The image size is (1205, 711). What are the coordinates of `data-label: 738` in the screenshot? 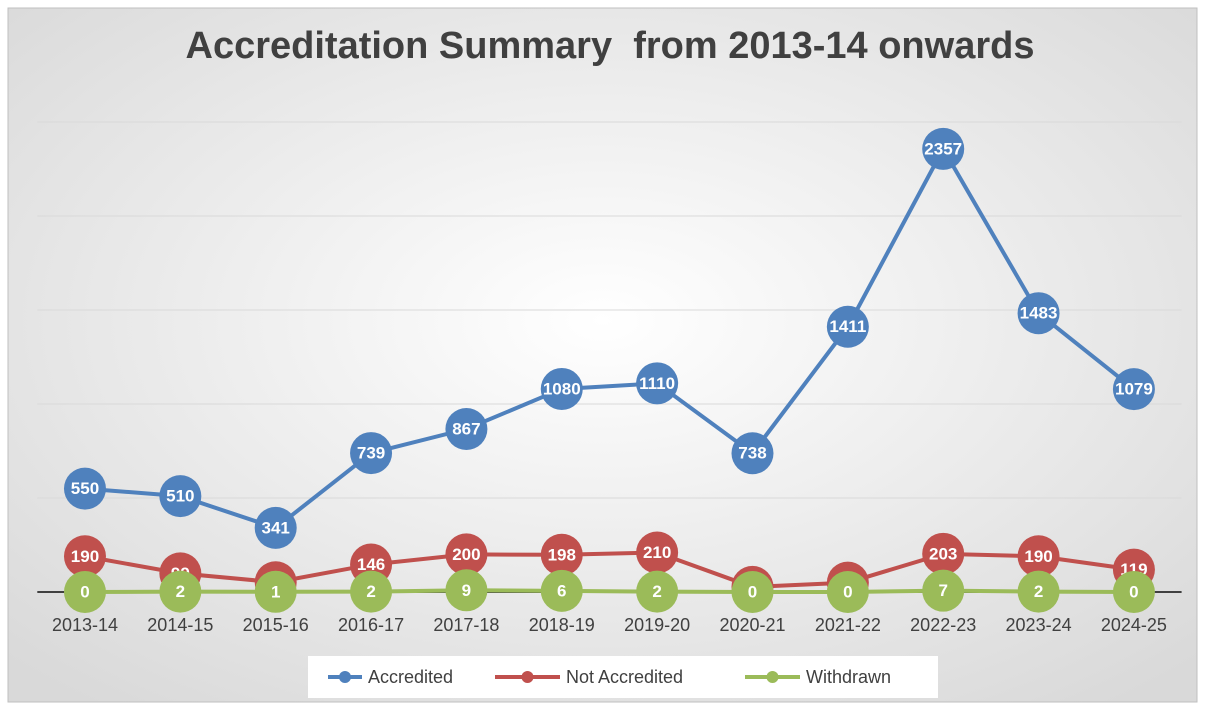 It's located at (752, 453).